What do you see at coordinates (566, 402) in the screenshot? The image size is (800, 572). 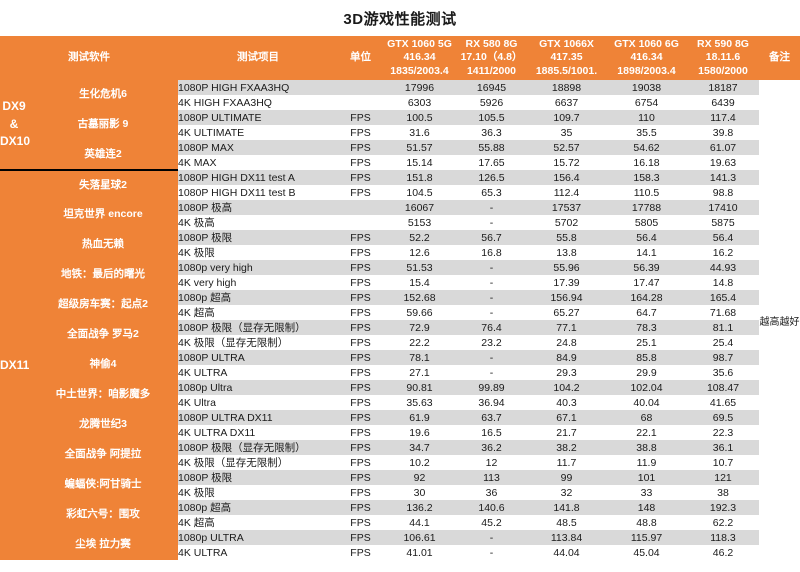 I see `value-cell-gpu-2: 40.3` at bounding box center [566, 402].